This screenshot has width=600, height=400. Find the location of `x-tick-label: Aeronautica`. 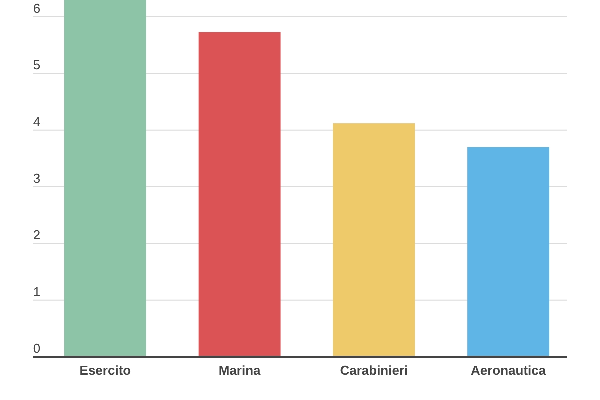

x-tick-label: Aeronautica is located at coordinates (508, 370).